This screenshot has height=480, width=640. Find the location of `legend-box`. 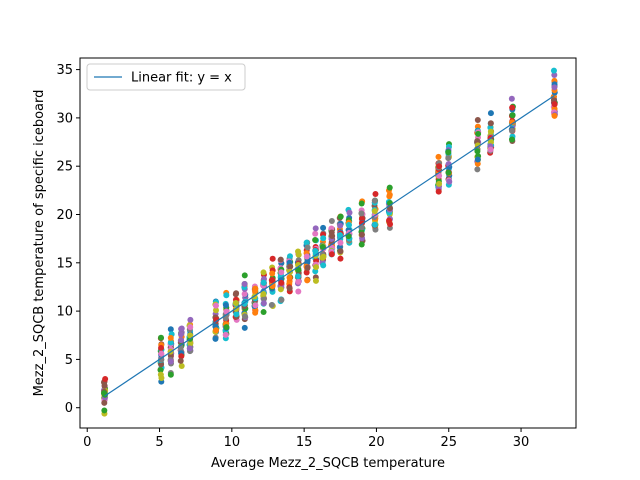

legend-box is located at coordinates (166, 77).